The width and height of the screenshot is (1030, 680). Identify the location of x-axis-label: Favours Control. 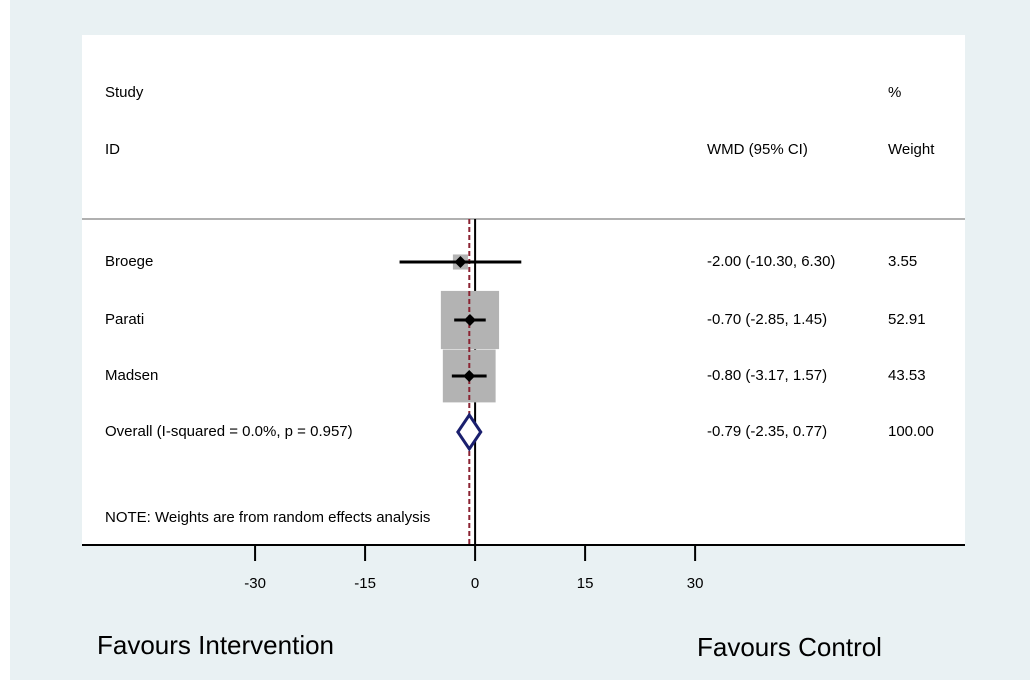
(789, 647).